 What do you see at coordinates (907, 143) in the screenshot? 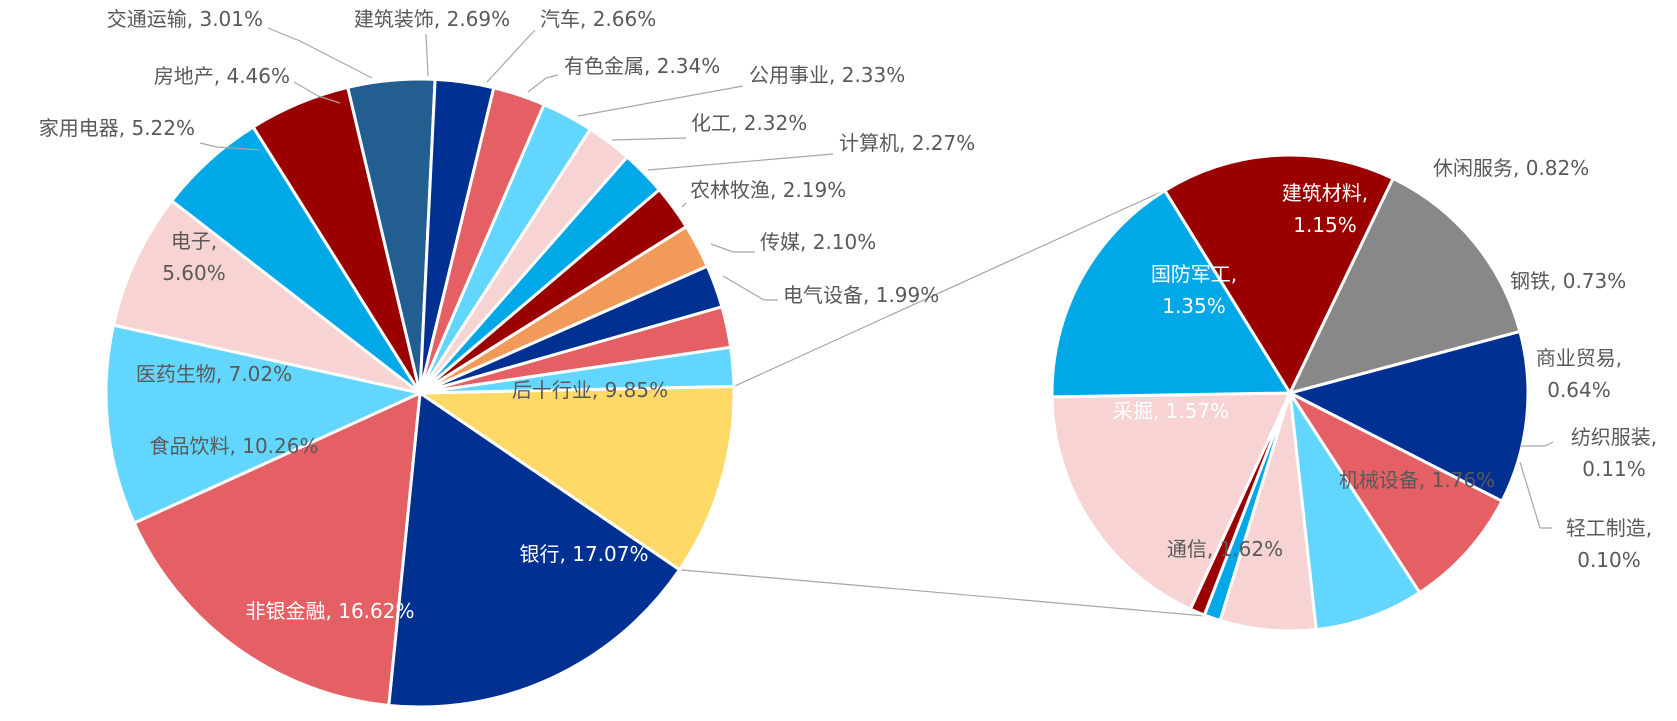
I see `main-label-14: 计算机, 2.27%` at bounding box center [907, 143].